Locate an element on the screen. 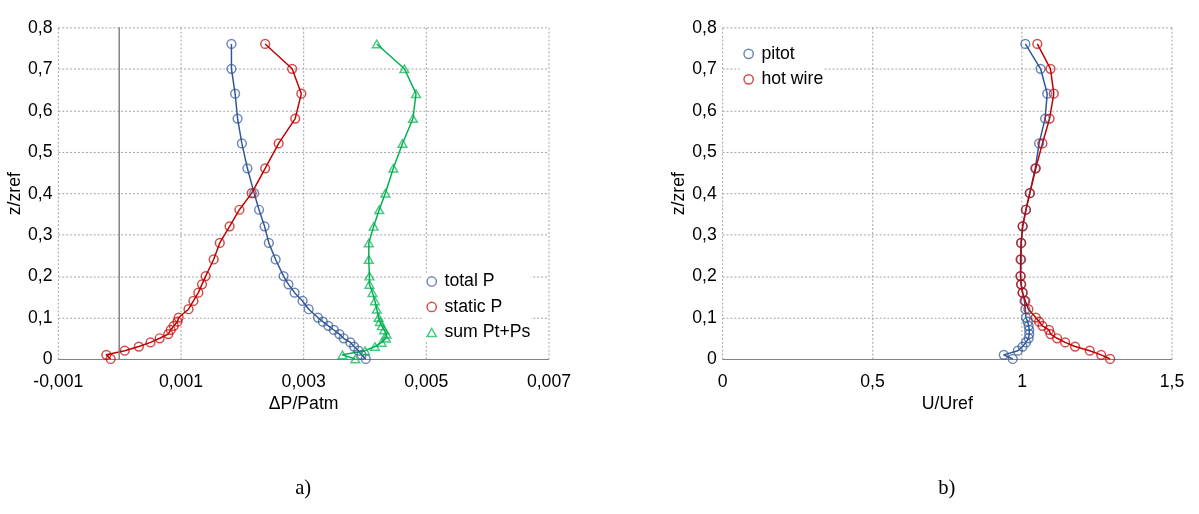 The height and width of the screenshot is (514, 1199). legend-label: static P is located at coordinates (473, 305).